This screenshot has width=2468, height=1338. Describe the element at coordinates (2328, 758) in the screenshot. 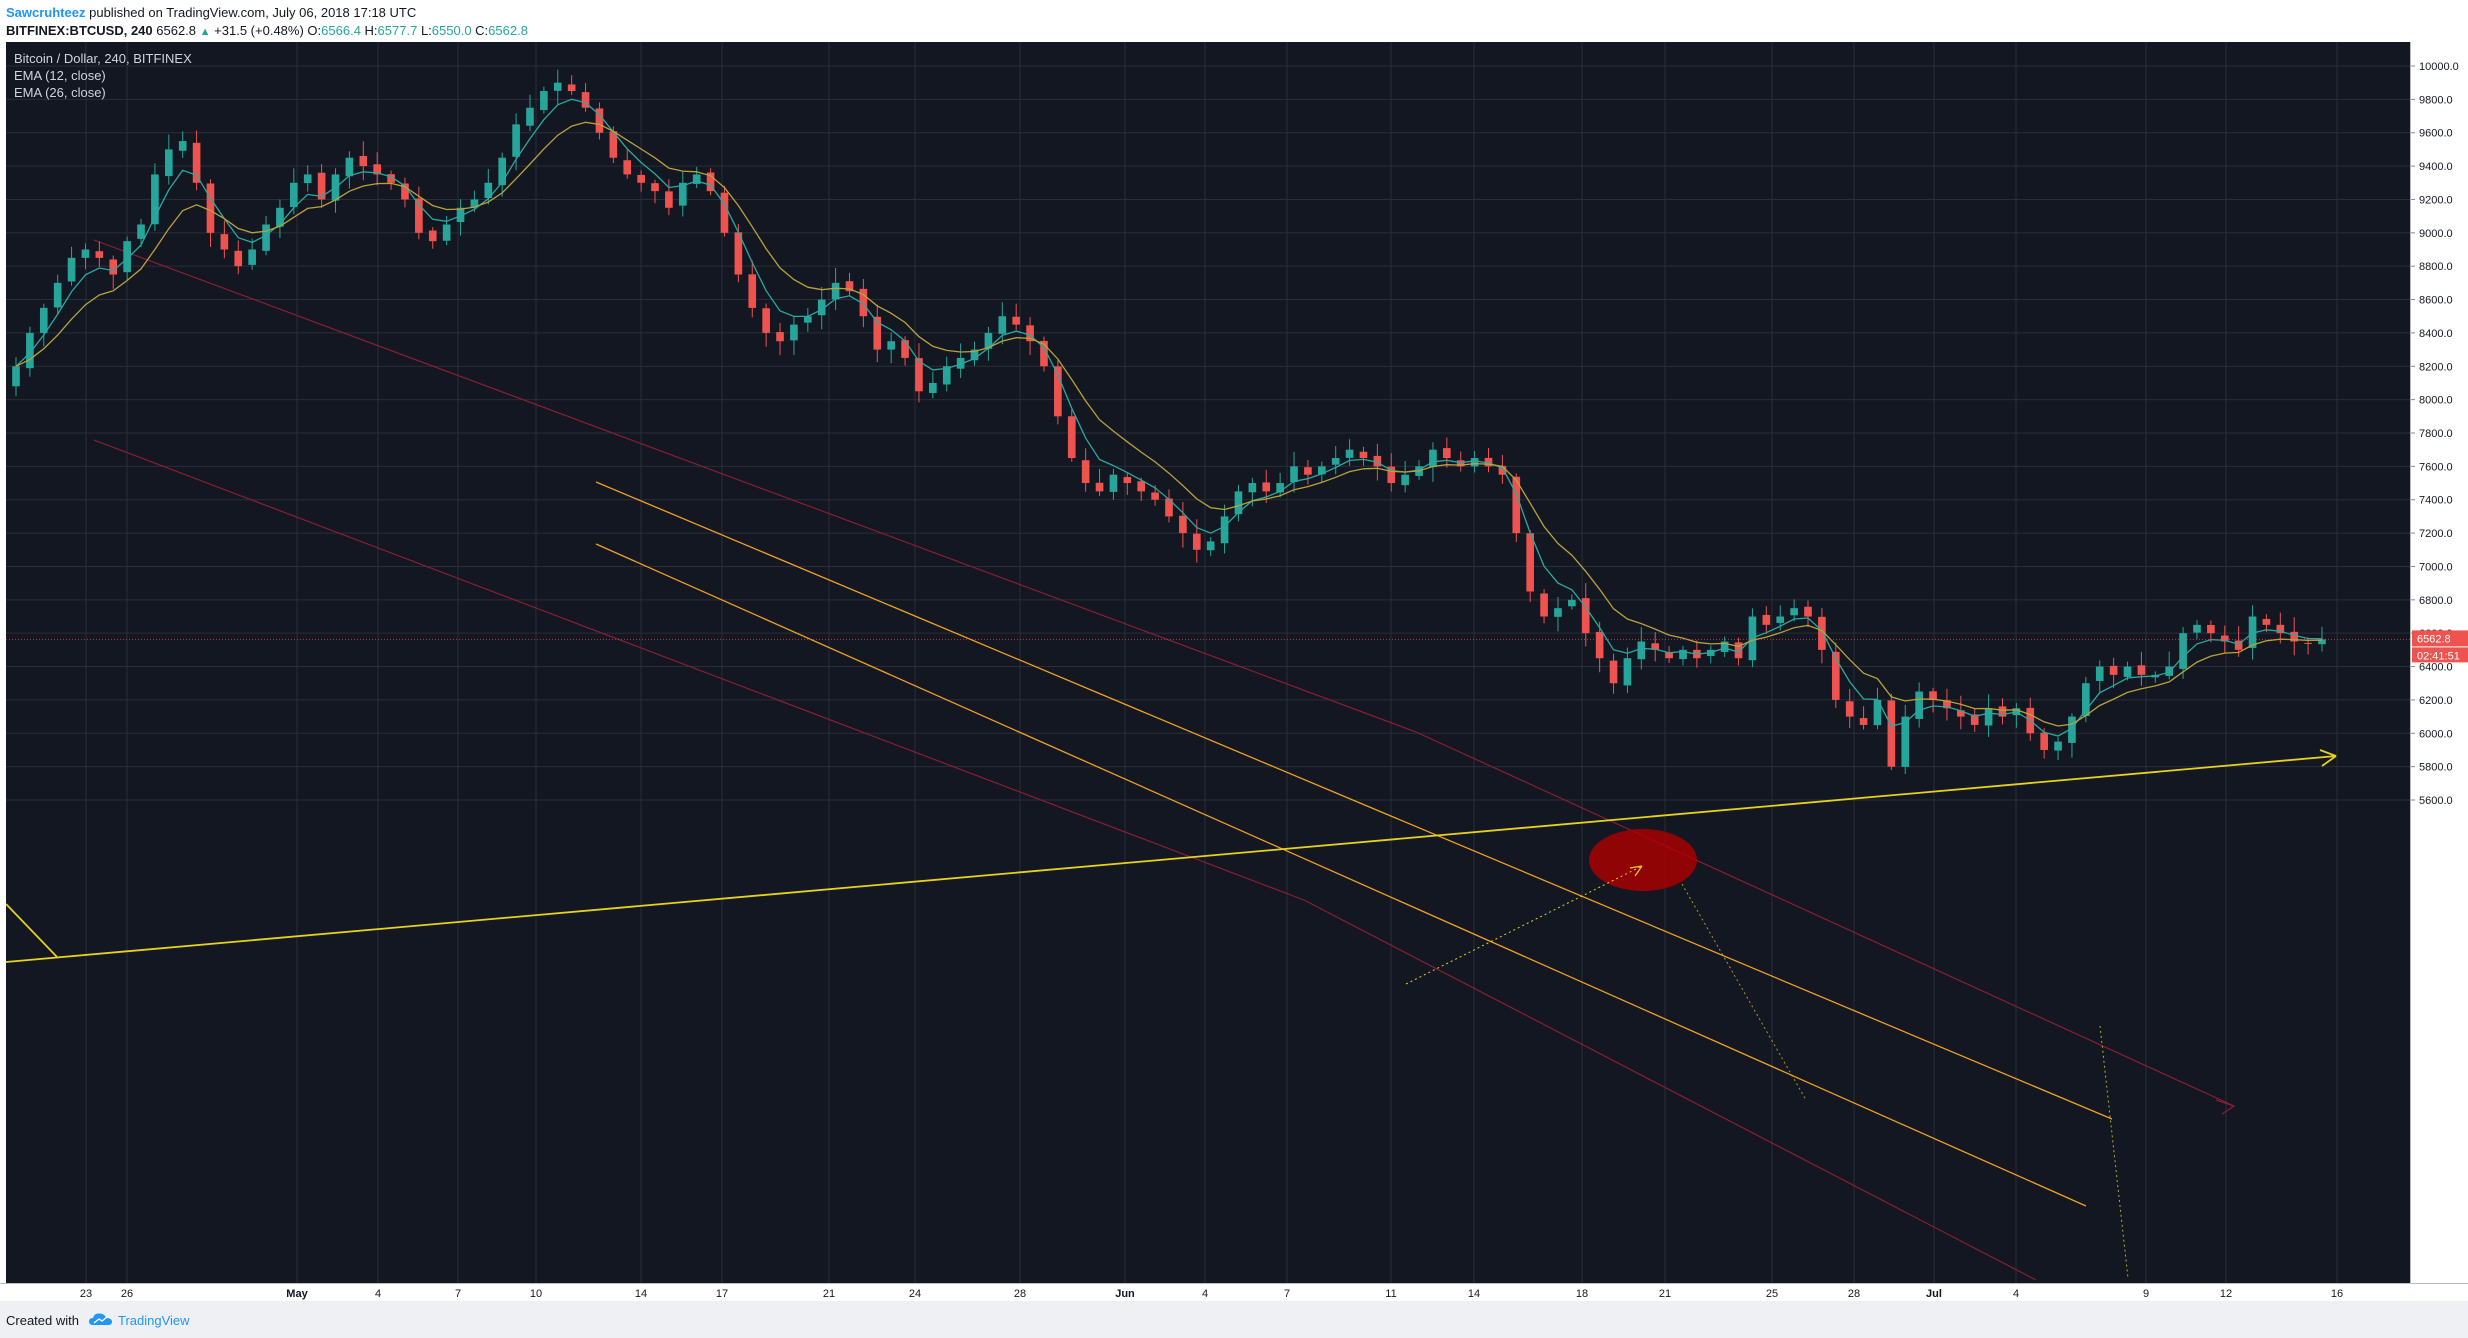

I see `trendline-arrow-icon` at that location.